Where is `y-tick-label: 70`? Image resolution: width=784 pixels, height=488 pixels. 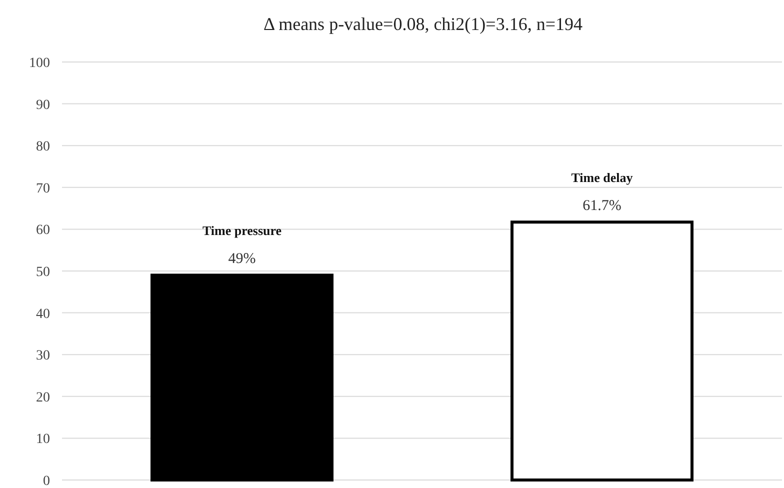
y-tick-label: 70 is located at coordinates (43, 188).